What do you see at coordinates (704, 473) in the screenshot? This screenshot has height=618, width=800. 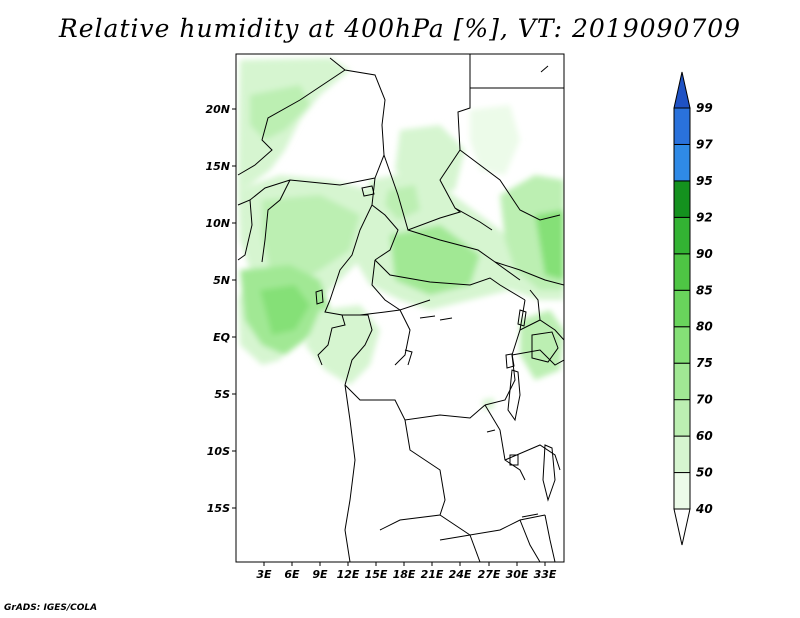 I see `colorbar-label: 50` at bounding box center [704, 473].